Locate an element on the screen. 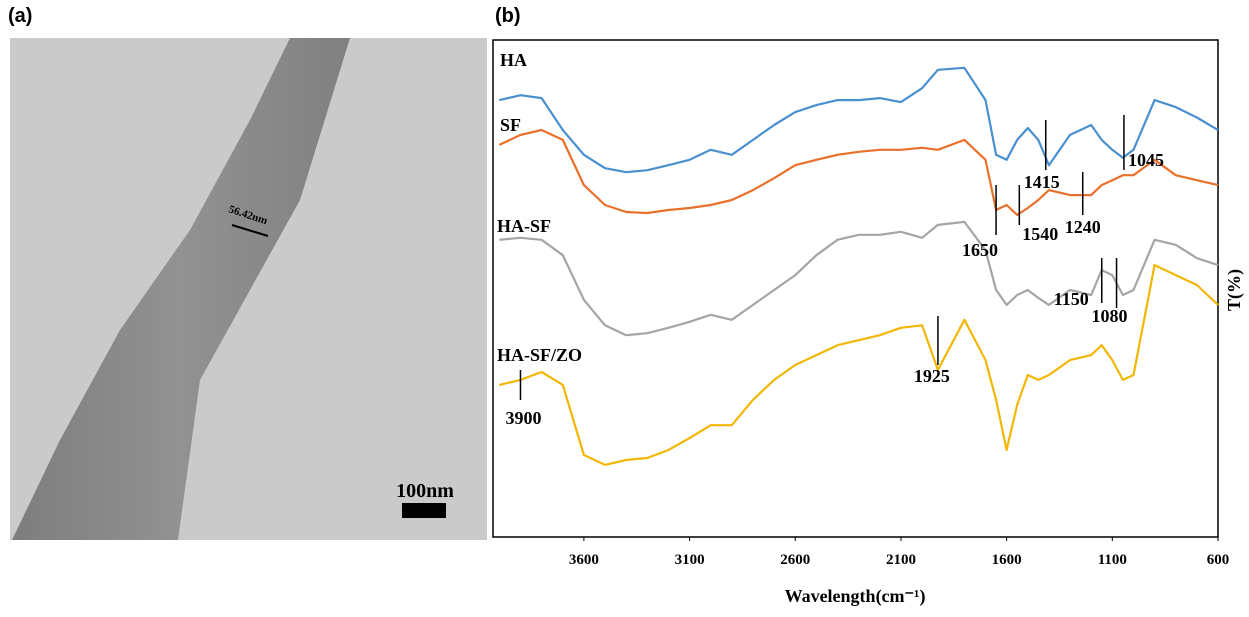 This screenshot has height=617, width=1249. x-tick-label: 3600 is located at coordinates (584, 560).